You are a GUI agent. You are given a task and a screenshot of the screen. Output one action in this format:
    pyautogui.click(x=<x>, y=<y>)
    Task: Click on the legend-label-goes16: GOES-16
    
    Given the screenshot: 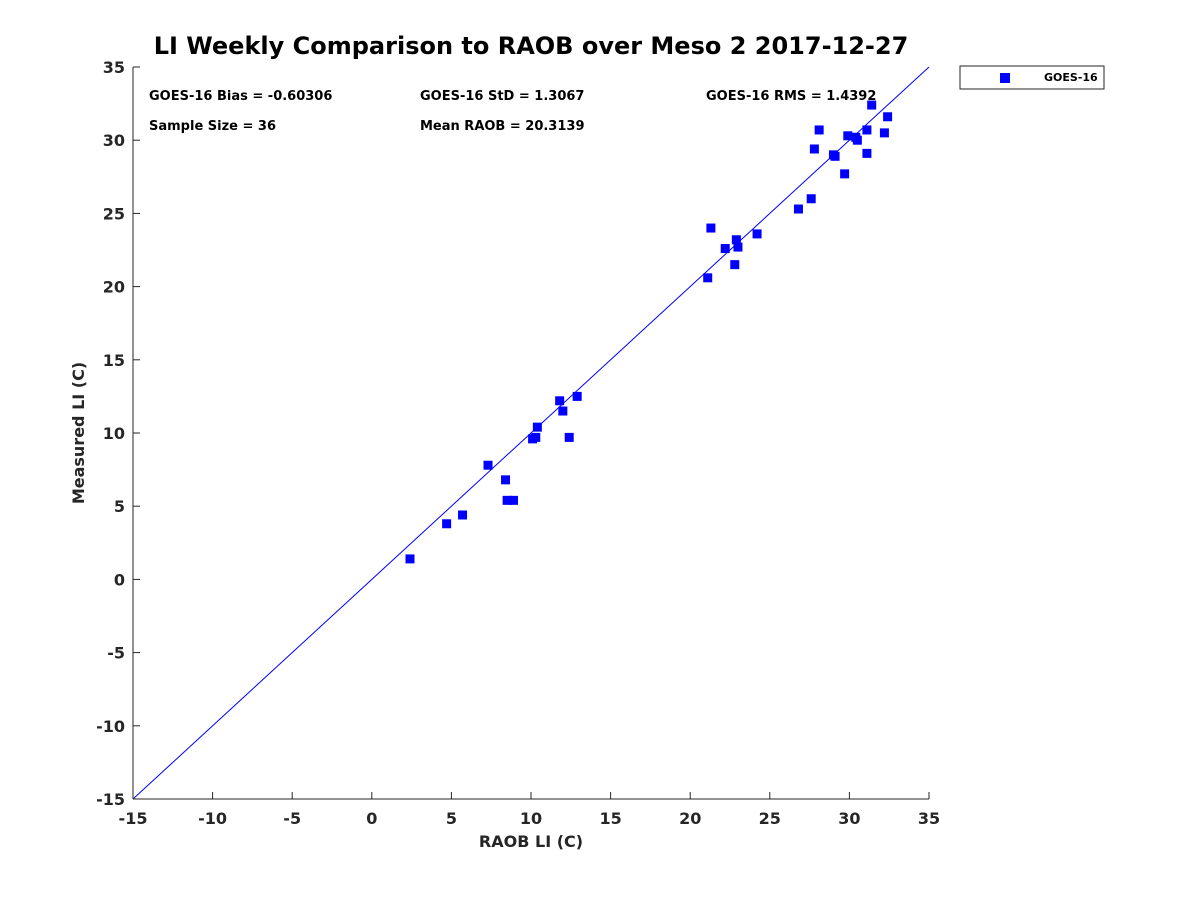 What is the action you would take?
    pyautogui.click(x=1071, y=77)
    